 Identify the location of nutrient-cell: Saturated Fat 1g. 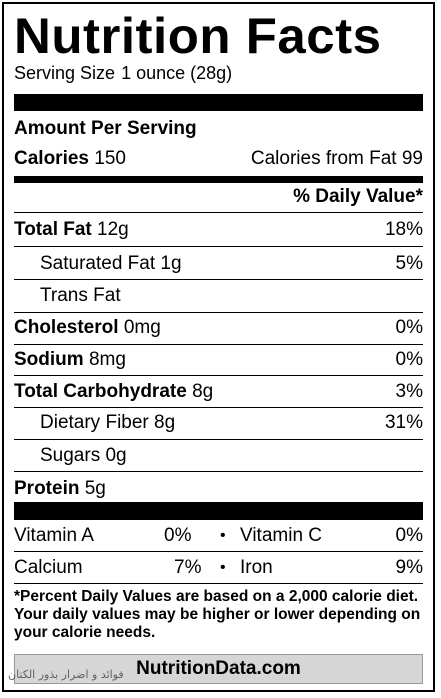
(98, 264).